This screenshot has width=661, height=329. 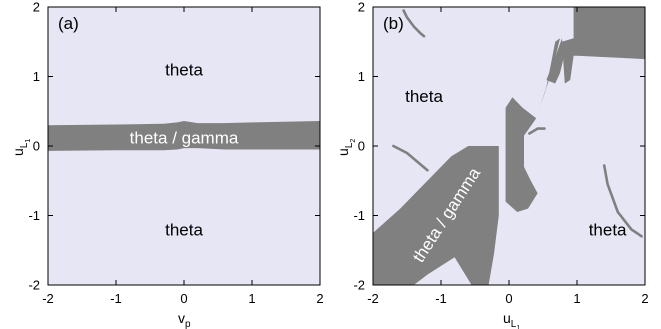 I want to click on x-axis-label: uL1, so click(x=511, y=319).